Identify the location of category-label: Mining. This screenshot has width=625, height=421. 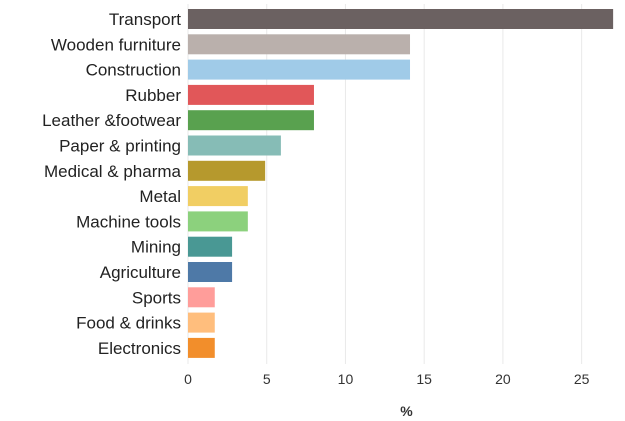
(156, 247).